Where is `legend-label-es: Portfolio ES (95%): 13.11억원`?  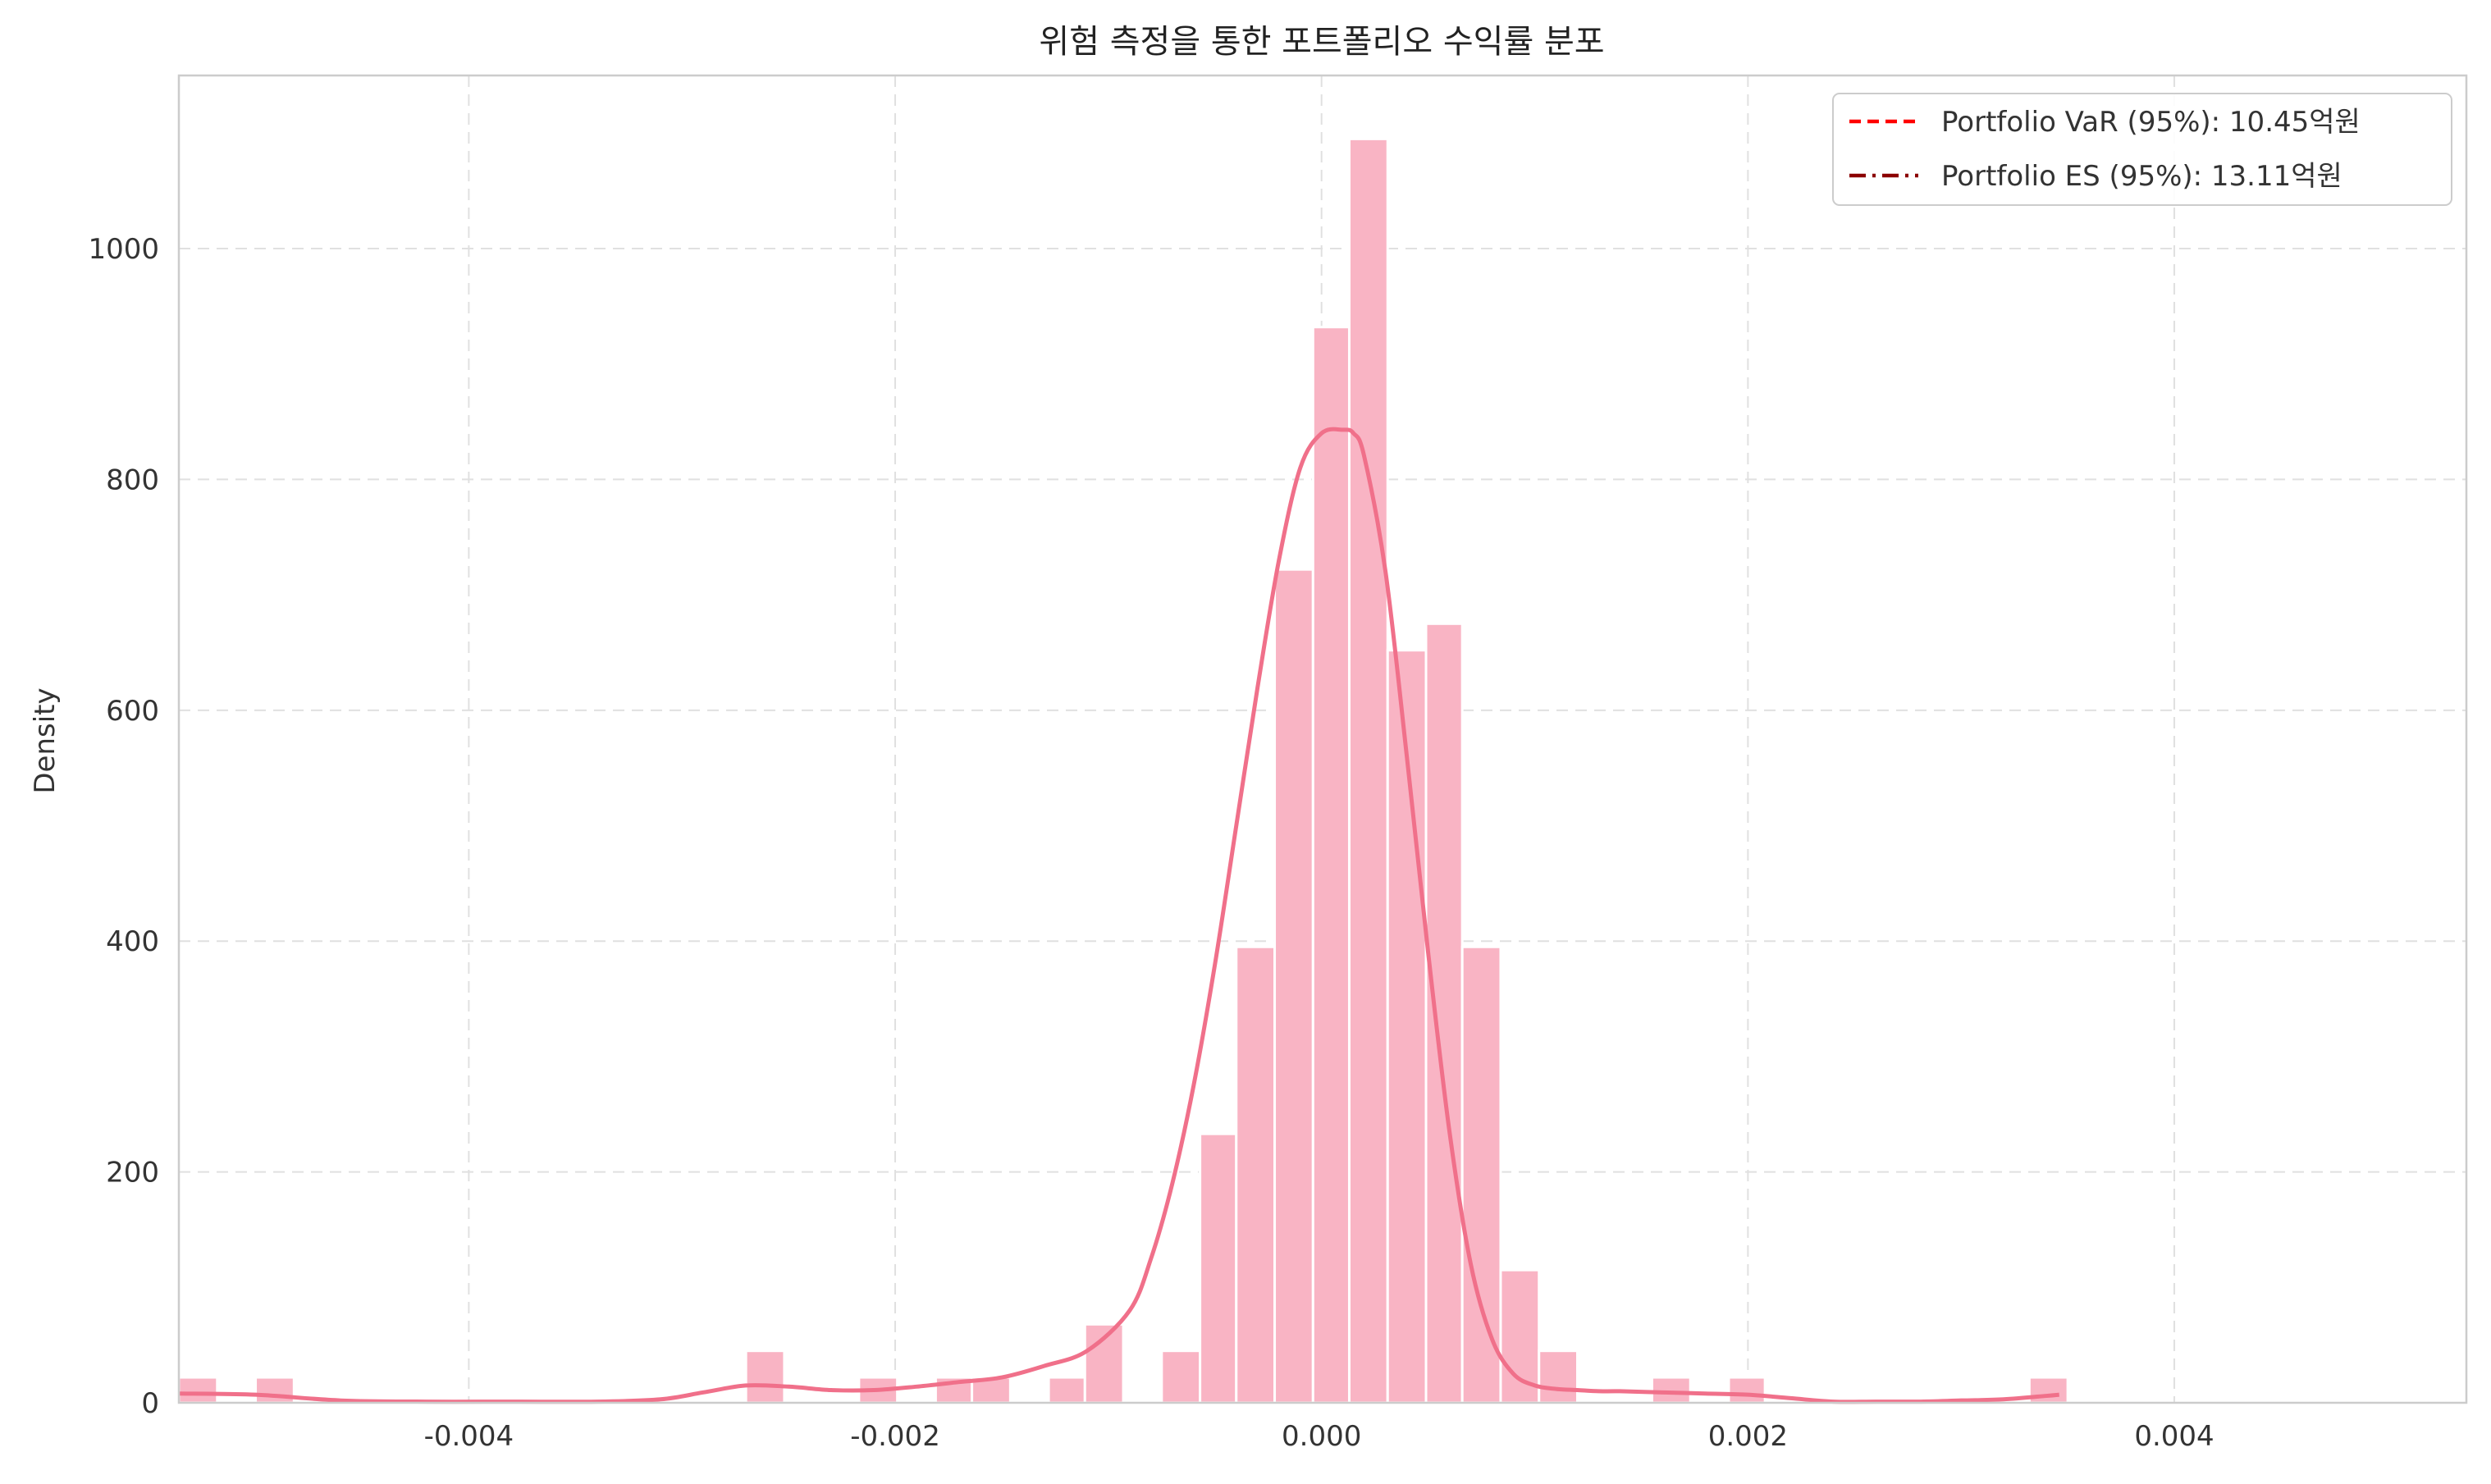 legend-label-es: Portfolio ES (95%): 13.11억원 is located at coordinates (2141, 176).